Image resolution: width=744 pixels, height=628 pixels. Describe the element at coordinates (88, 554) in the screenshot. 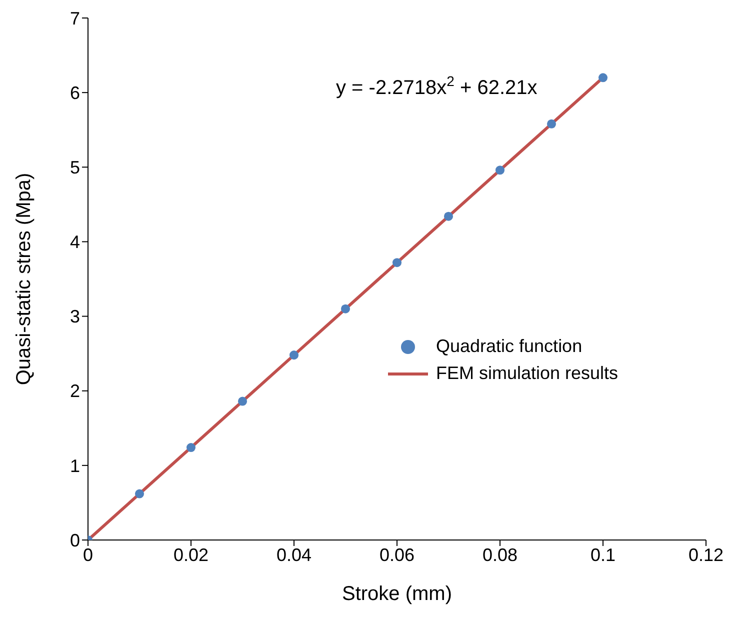

I see `x-tick-label: 0` at that location.